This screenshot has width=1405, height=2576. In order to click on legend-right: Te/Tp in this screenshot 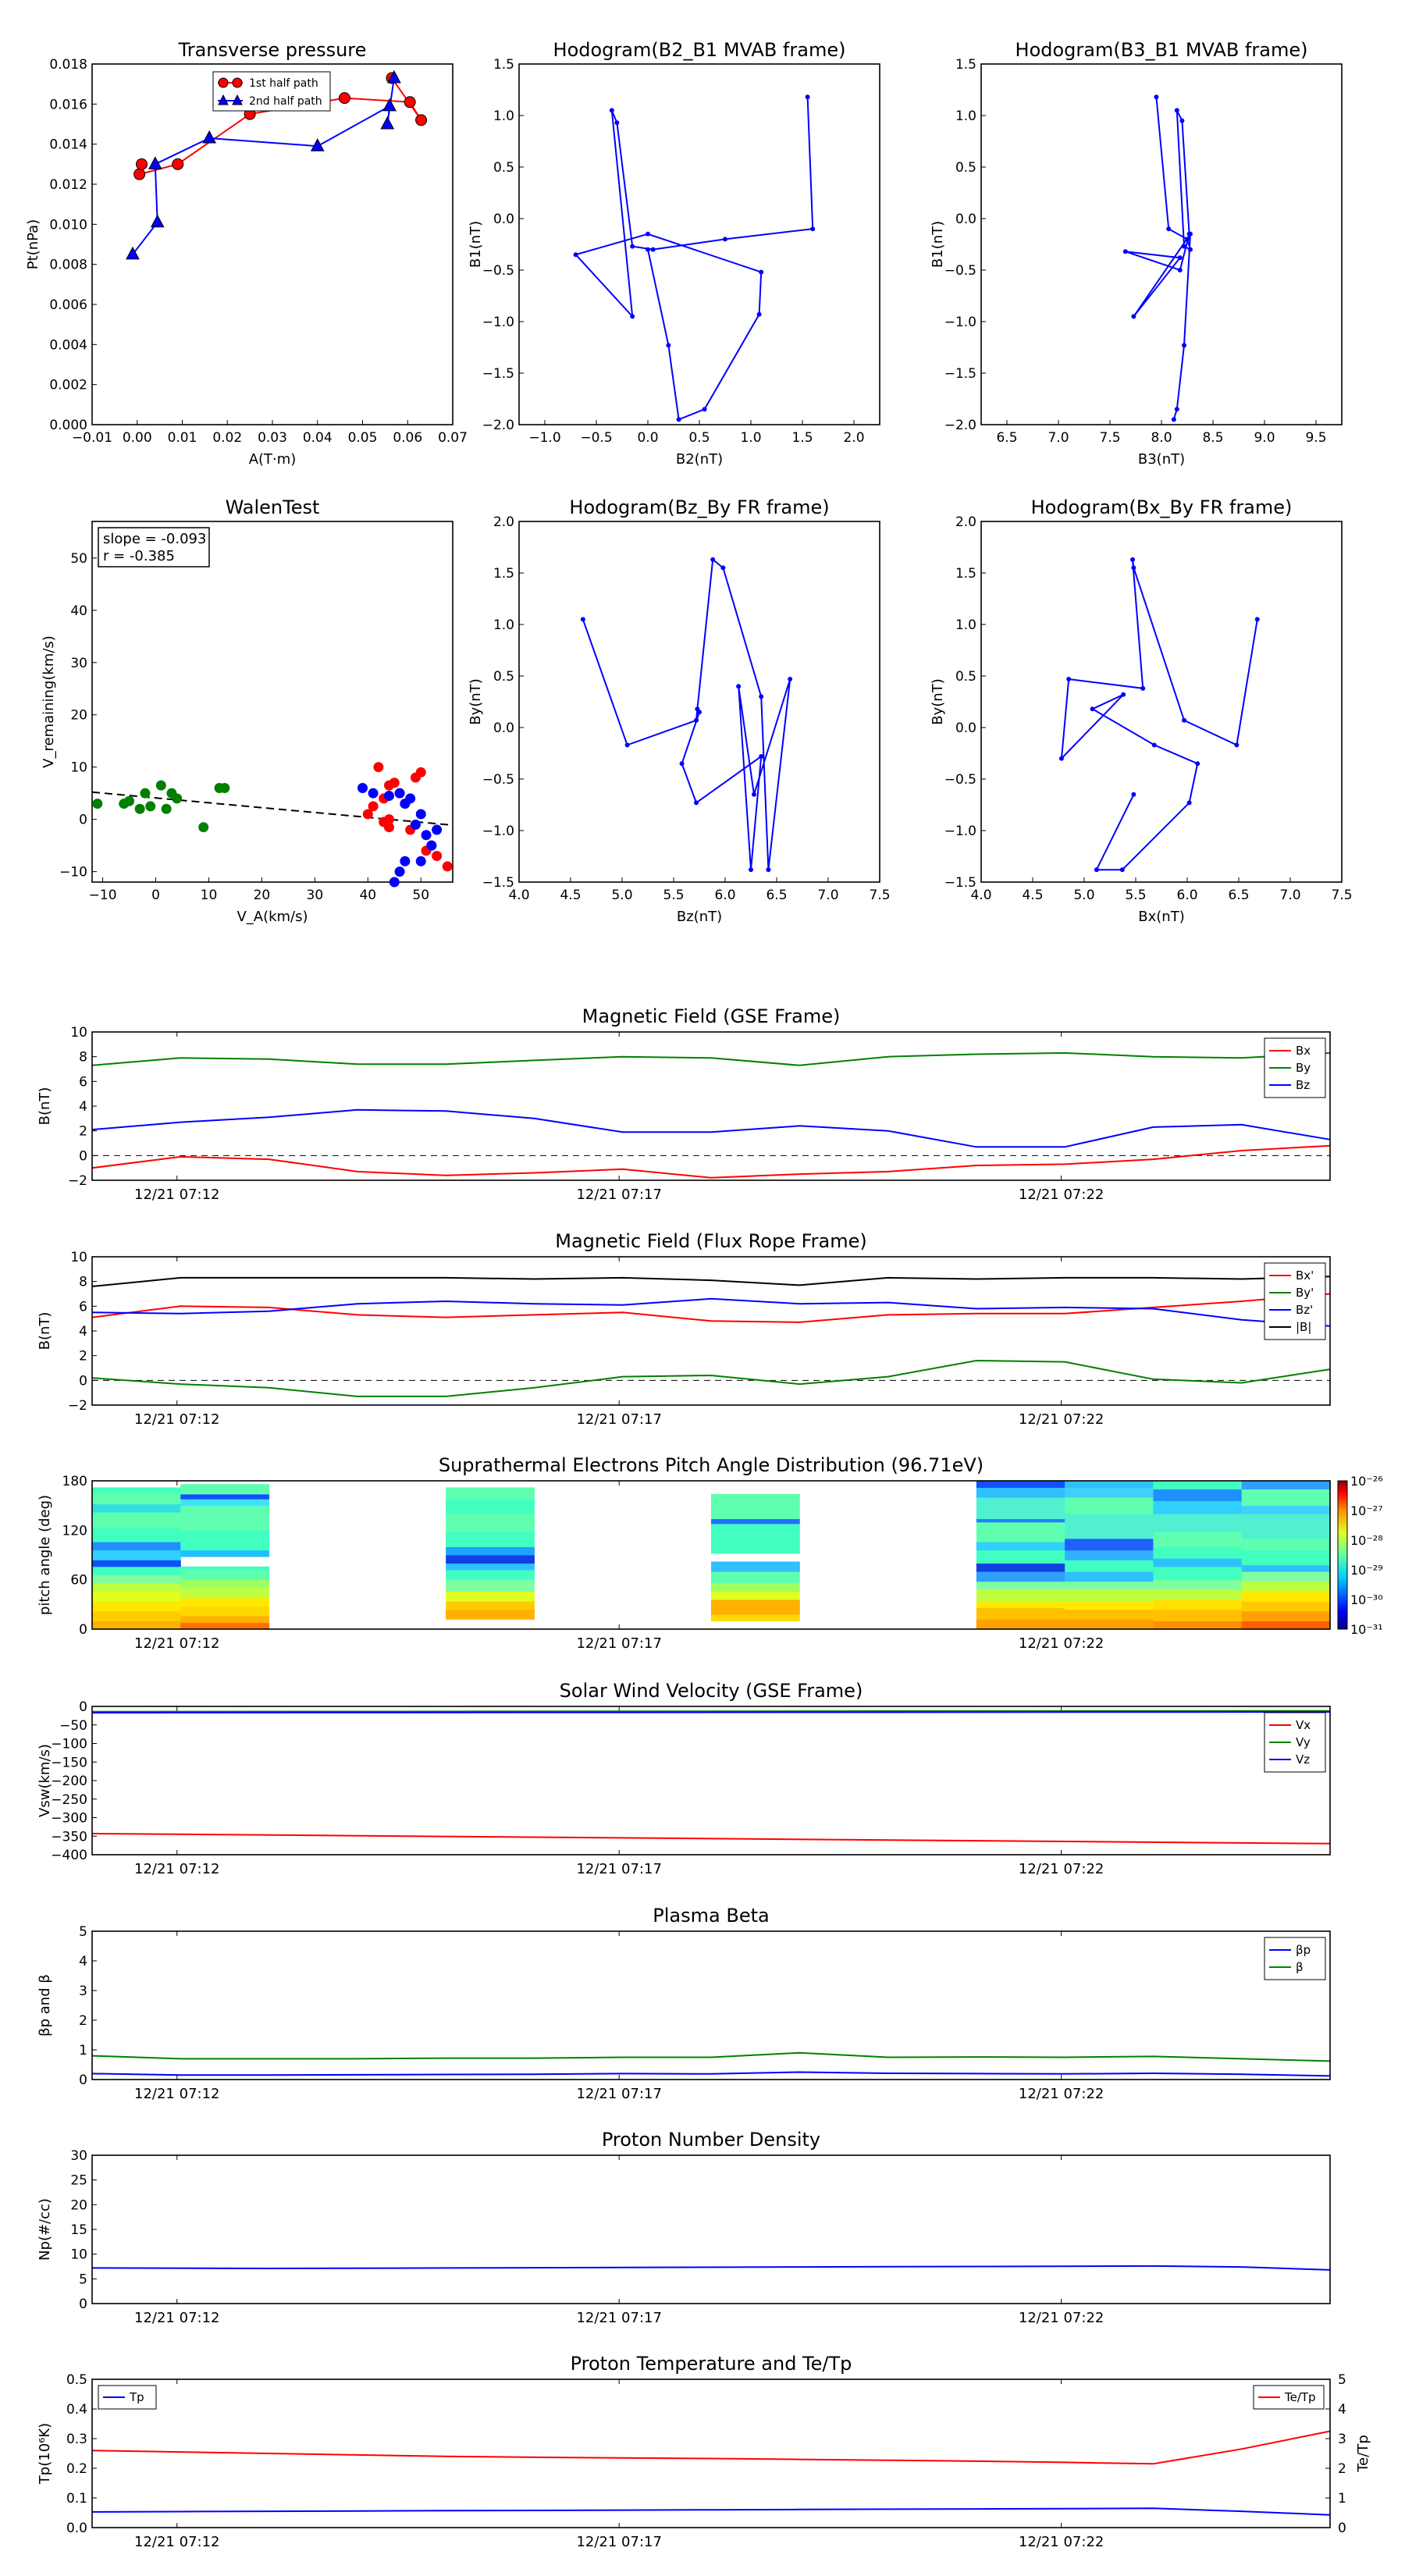, I will do `click(1289, 2397)`.